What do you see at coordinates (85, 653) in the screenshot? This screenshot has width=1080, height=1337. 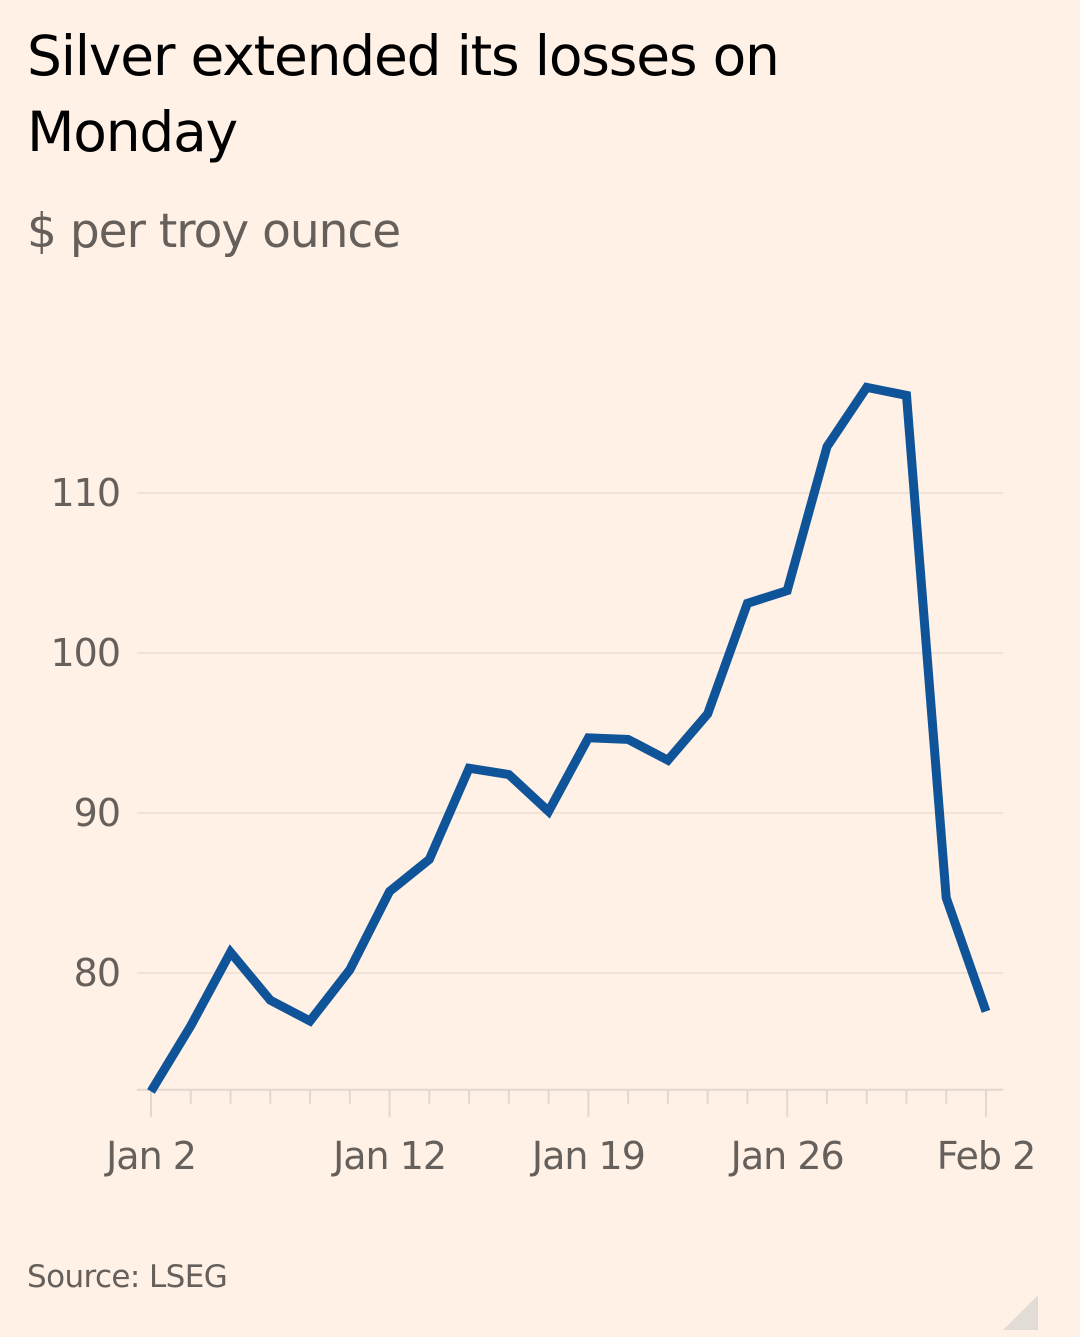 I see `y-tick-label: 100` at bounding box center [85, 653].